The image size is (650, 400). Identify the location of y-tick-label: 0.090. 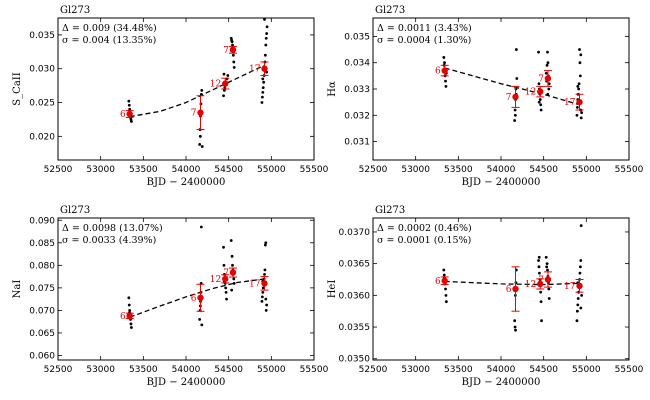
(42, 221).